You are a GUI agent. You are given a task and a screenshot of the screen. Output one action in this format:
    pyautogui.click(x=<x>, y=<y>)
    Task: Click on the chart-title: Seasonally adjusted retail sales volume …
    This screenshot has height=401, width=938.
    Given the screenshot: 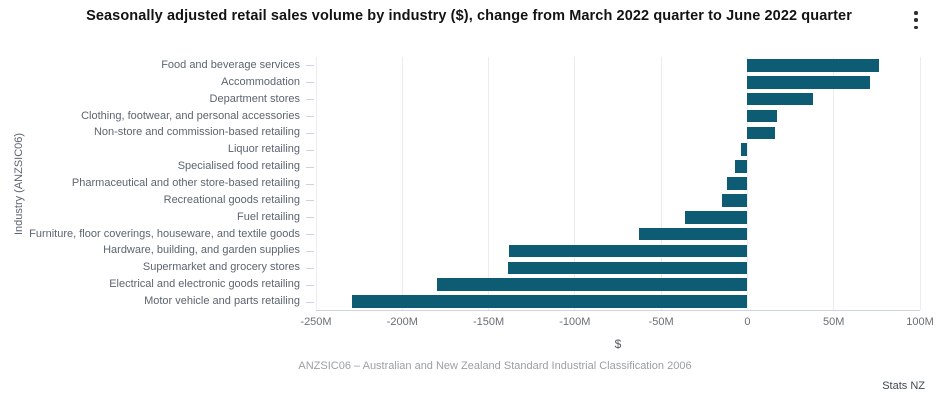 What is the action you would take?
    pyautogui.click(x=469, y=16)
    